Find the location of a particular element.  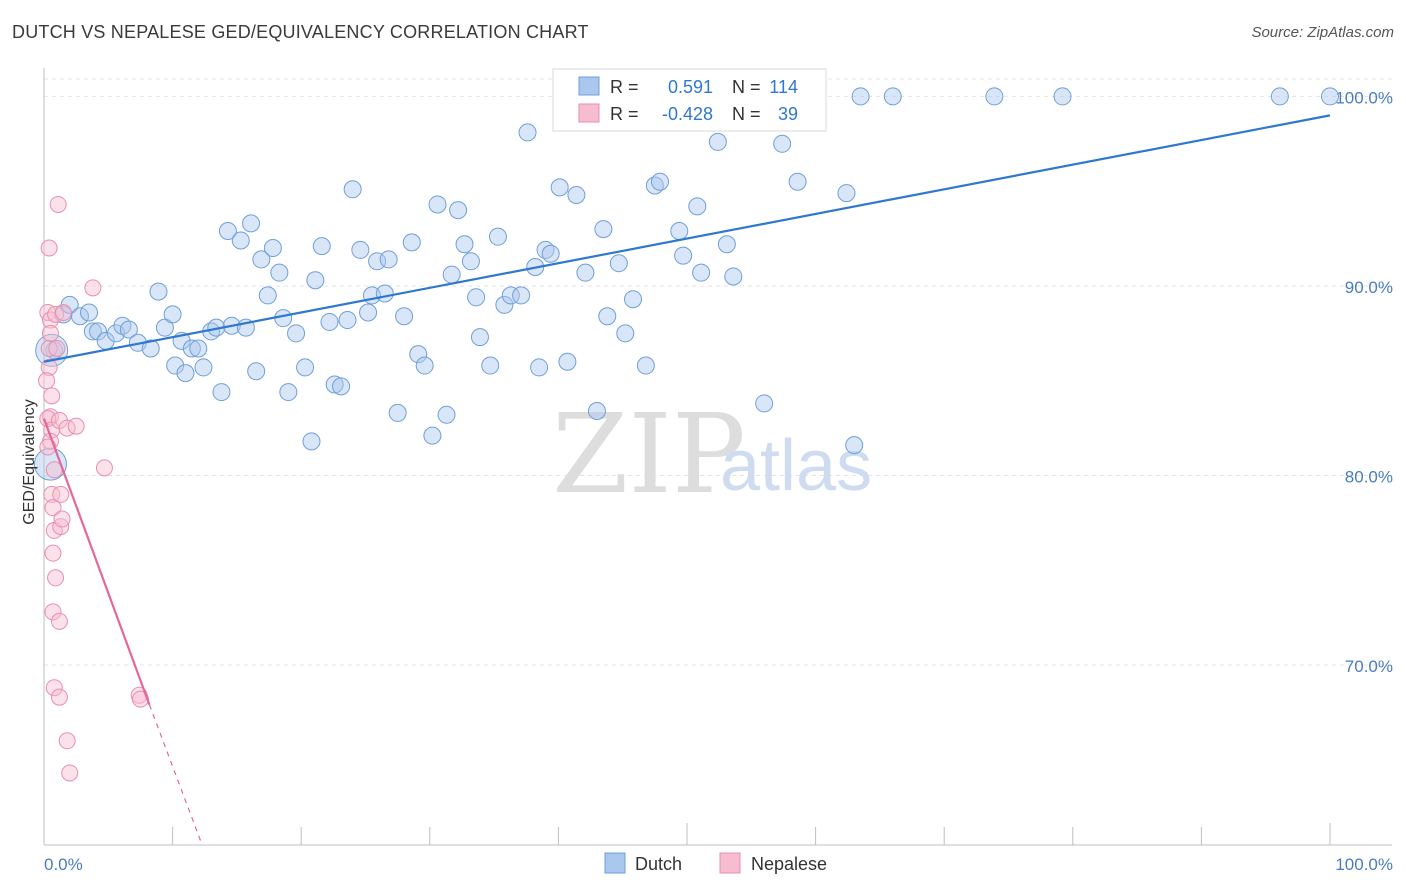

y-tick-label-1: 80.0% is located at coordinates (1369, 476).